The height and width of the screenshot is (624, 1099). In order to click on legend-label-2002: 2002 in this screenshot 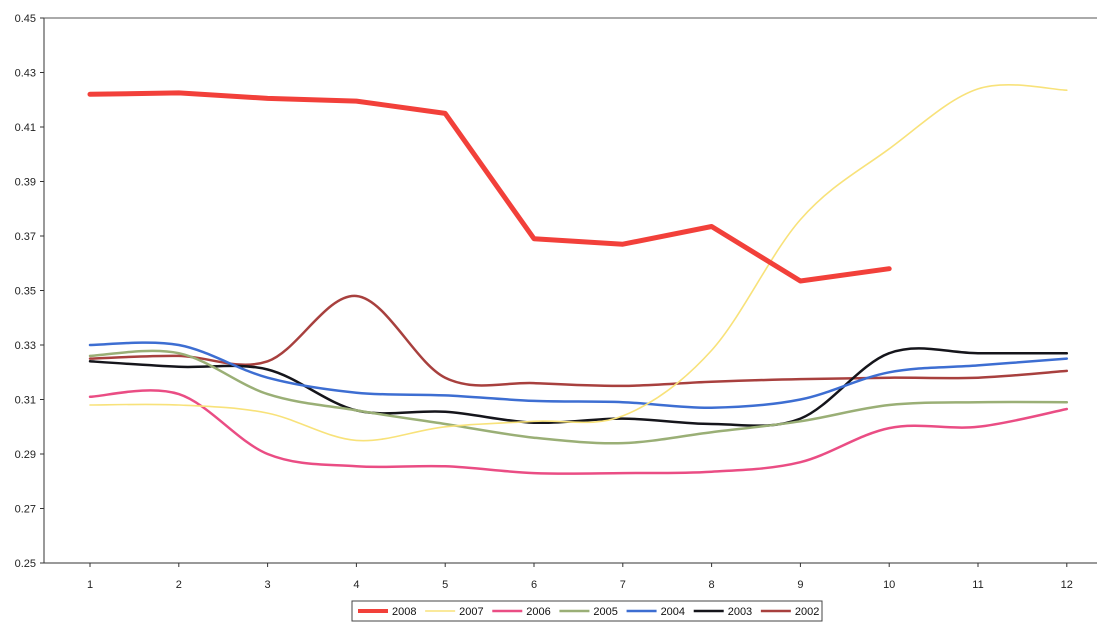, I will do `click(807, 612)`.